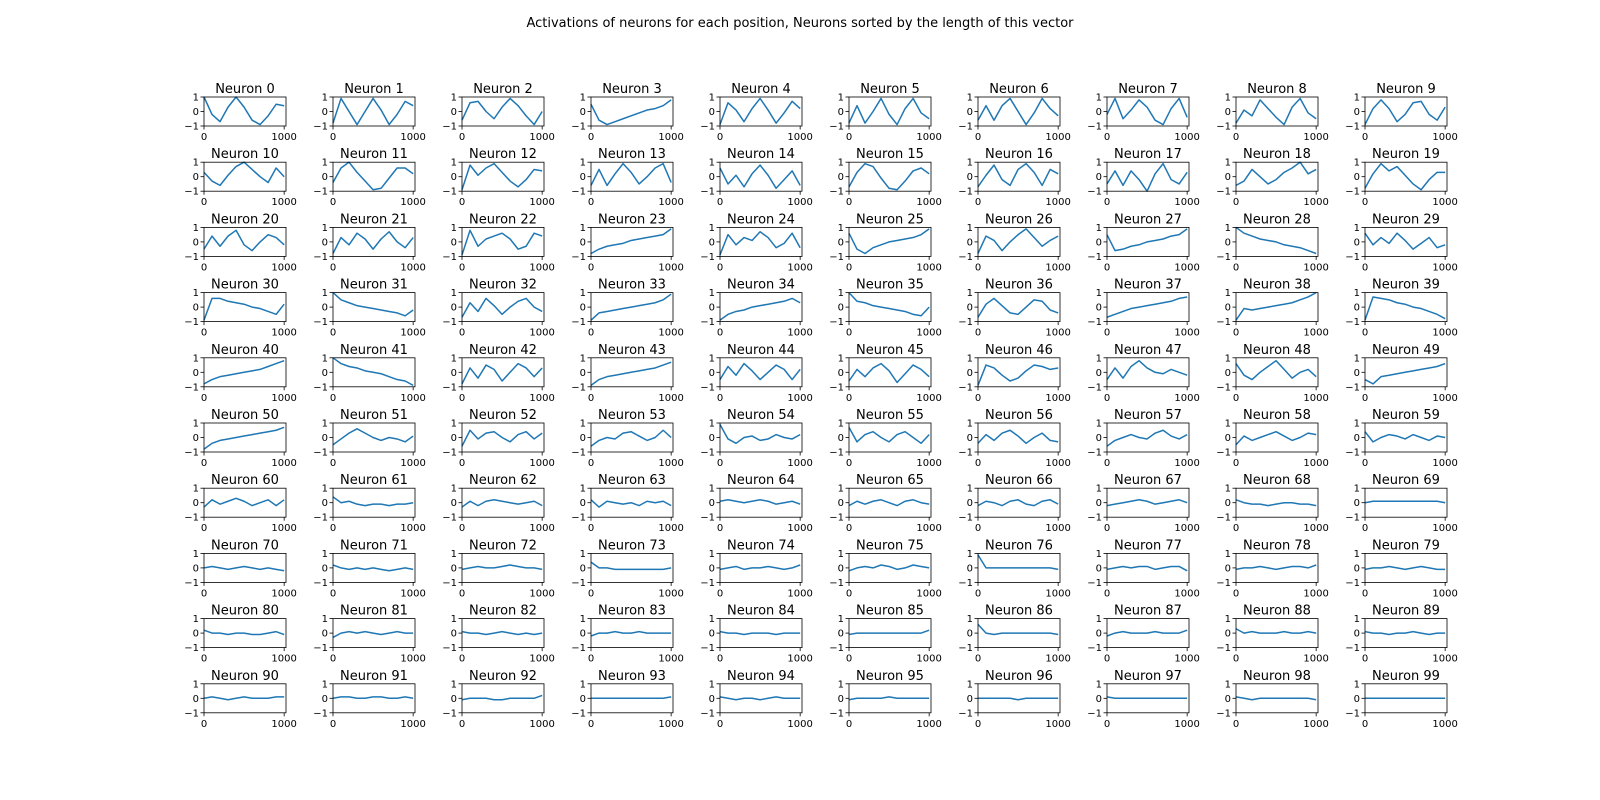 The image size is (1600, 800). Describe the element at coordinates (1019, 611) in the screenshot. I see `subplot-title: Neuron 86` at that location.